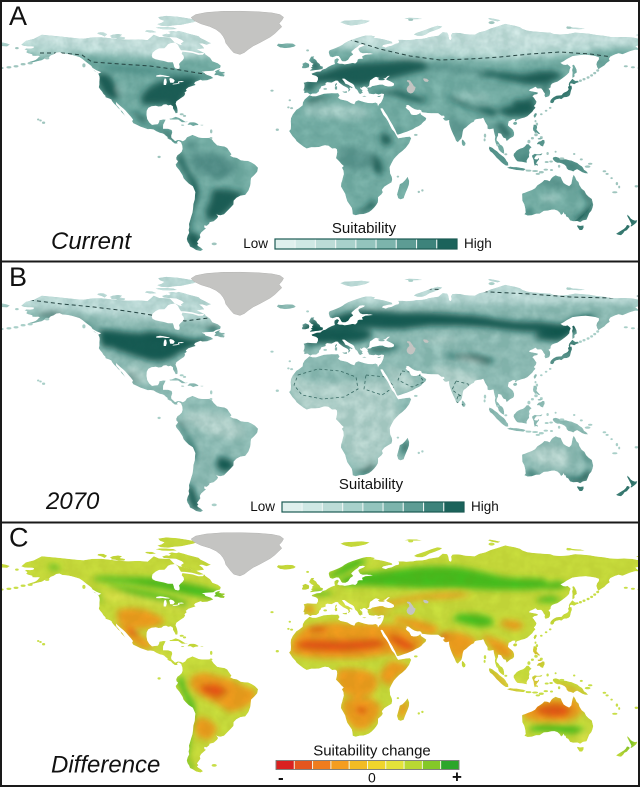 This screenshot has width=640, height=787. What do you see at coordinates (91, 241) in the screenshot?
I see `svg-text: Current` at bounding box center [91, 241].